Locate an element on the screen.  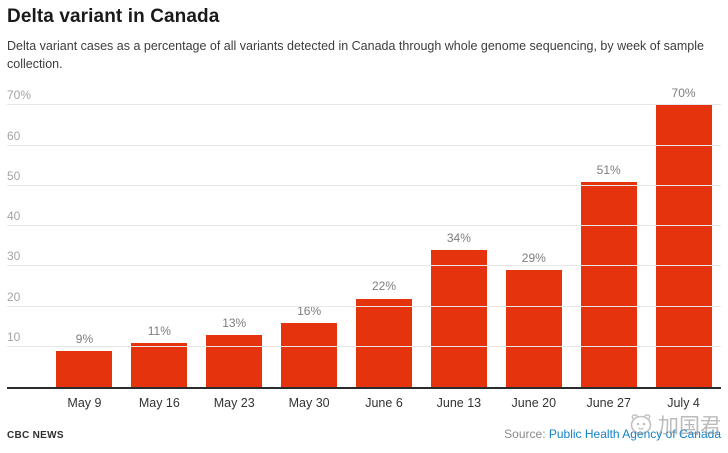
x-axis-tick-label: May 23 is located at coordinates (234, 403).